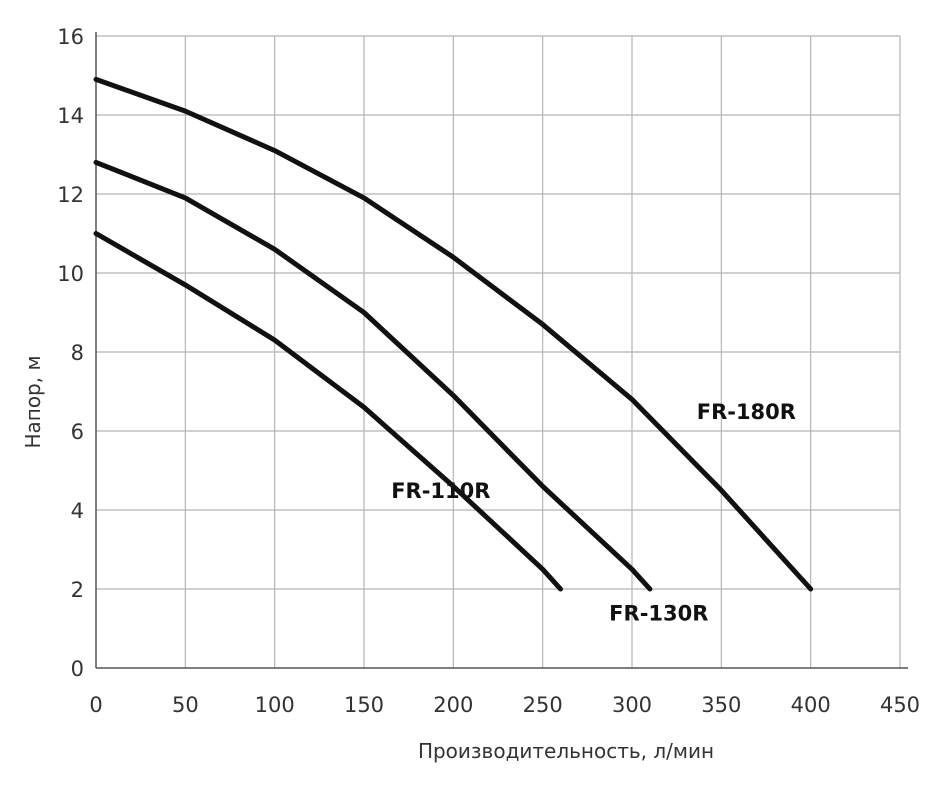 The height and width of the screenshot is (788, 944). What do you see at coordinates (70, 353) in the screenshot?
I see `y-tick-labels: 0 2 4 6 8 10 12 14 16` at bounding box center [70, 353].